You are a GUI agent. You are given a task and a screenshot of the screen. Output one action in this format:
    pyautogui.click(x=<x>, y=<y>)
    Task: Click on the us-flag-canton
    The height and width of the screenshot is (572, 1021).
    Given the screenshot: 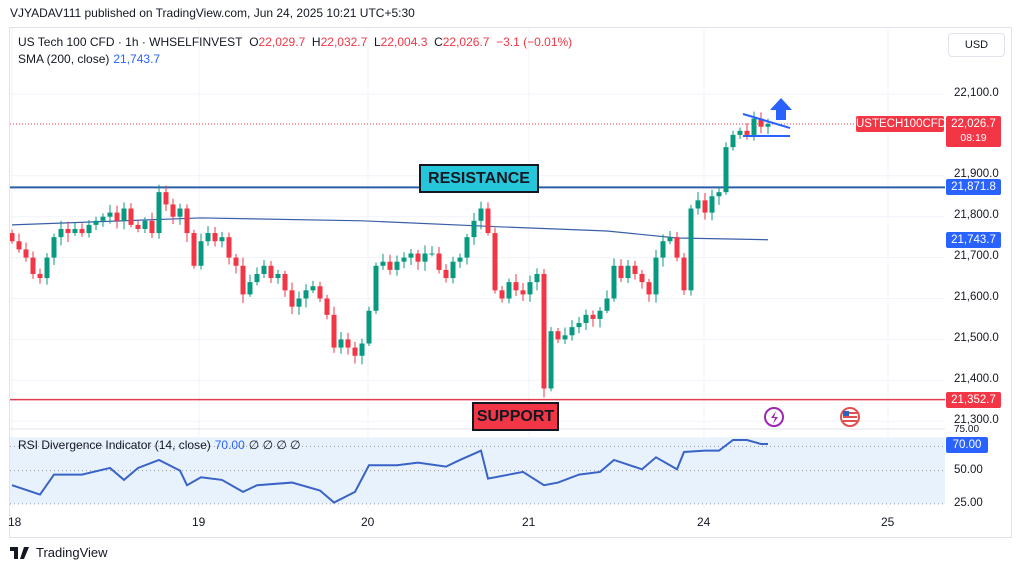 What is the action you would take?
    pyautogui.click(x=846, y=413)
    